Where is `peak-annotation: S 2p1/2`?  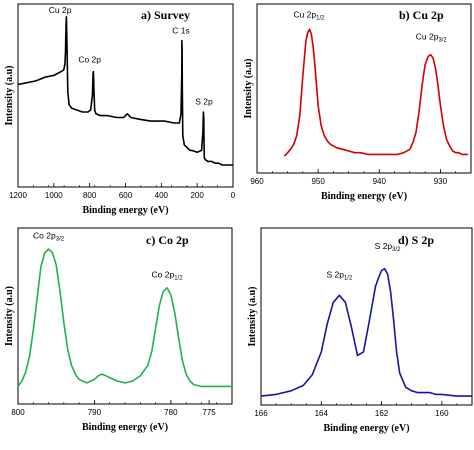 peak-annotation: S 2p1/2 is located at coordinates (339, 276).